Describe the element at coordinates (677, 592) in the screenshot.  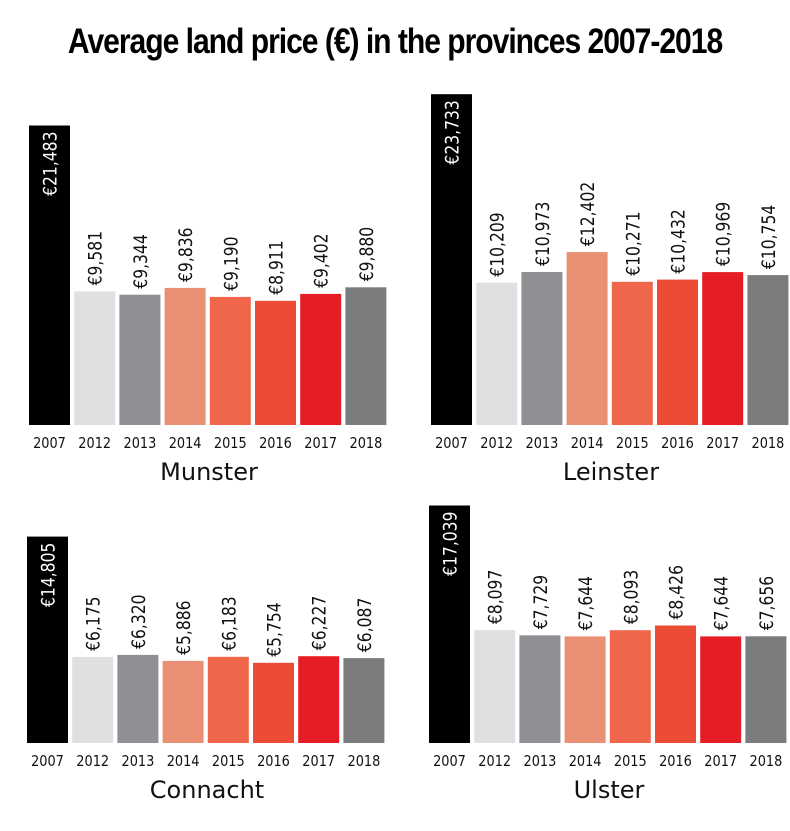
I see `value-label-2016: €8,426` at that location.